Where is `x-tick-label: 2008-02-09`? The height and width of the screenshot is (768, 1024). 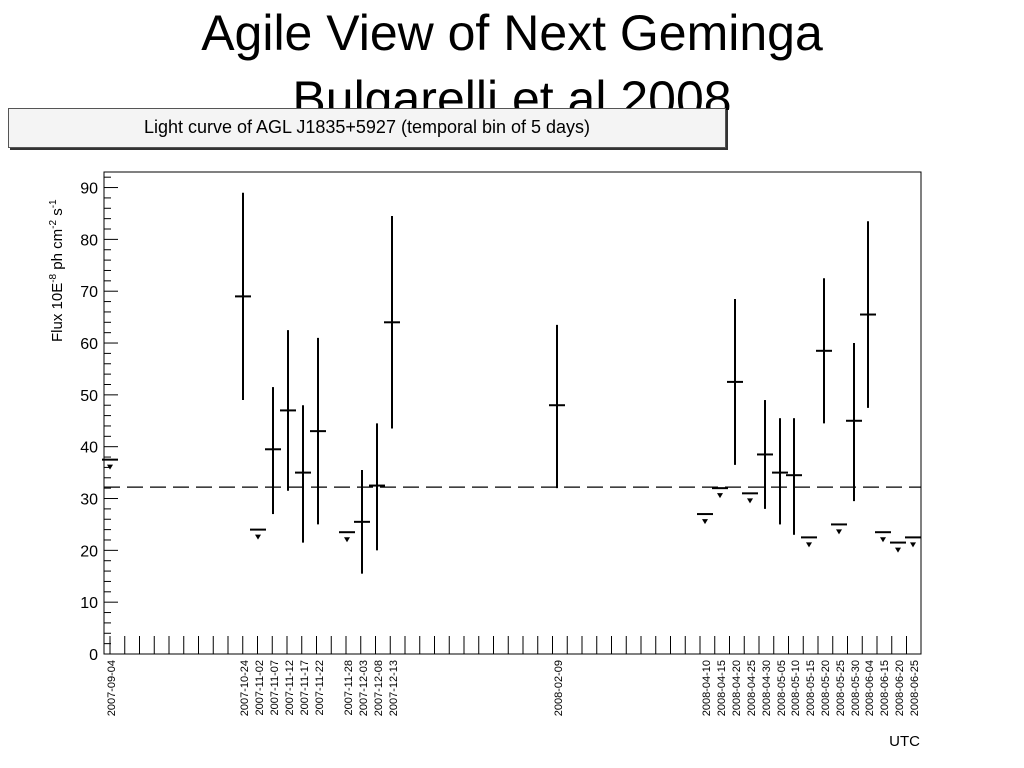
x-tick-label: 2008-02-09 is located at coordinates (559, 688).